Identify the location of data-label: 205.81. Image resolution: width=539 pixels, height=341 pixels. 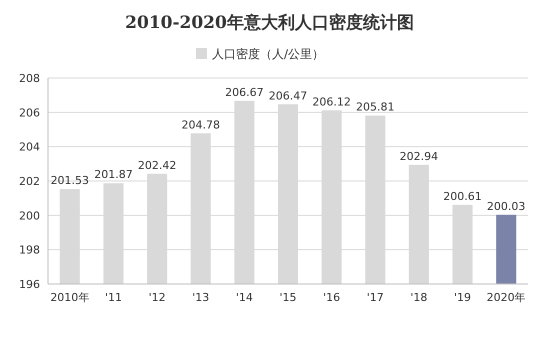
(375, 107).